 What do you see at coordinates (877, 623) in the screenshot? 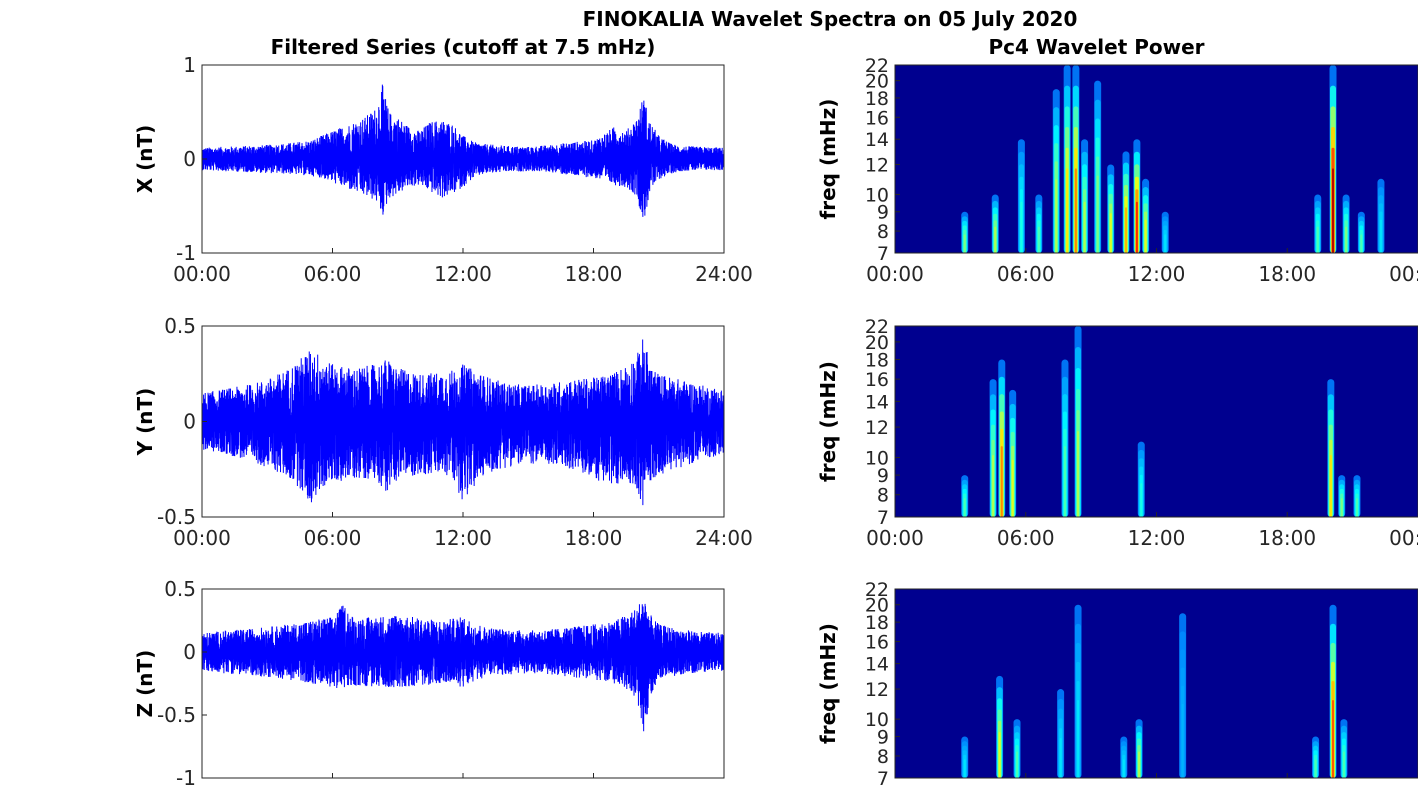
I see `y-tick-label: 18` at bounding box center [877, 623].